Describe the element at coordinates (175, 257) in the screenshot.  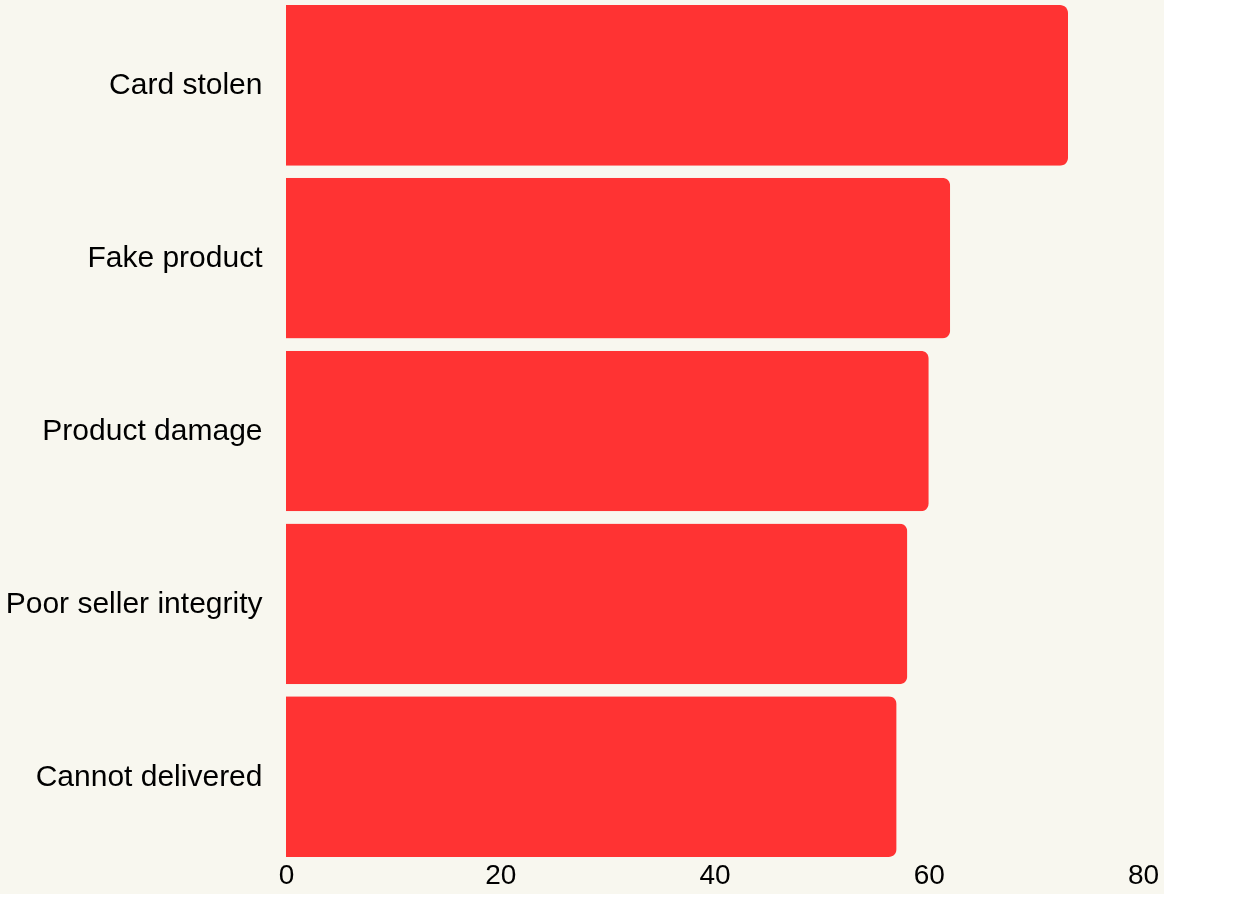
I see `y-tick-label: Fake product` at that location.